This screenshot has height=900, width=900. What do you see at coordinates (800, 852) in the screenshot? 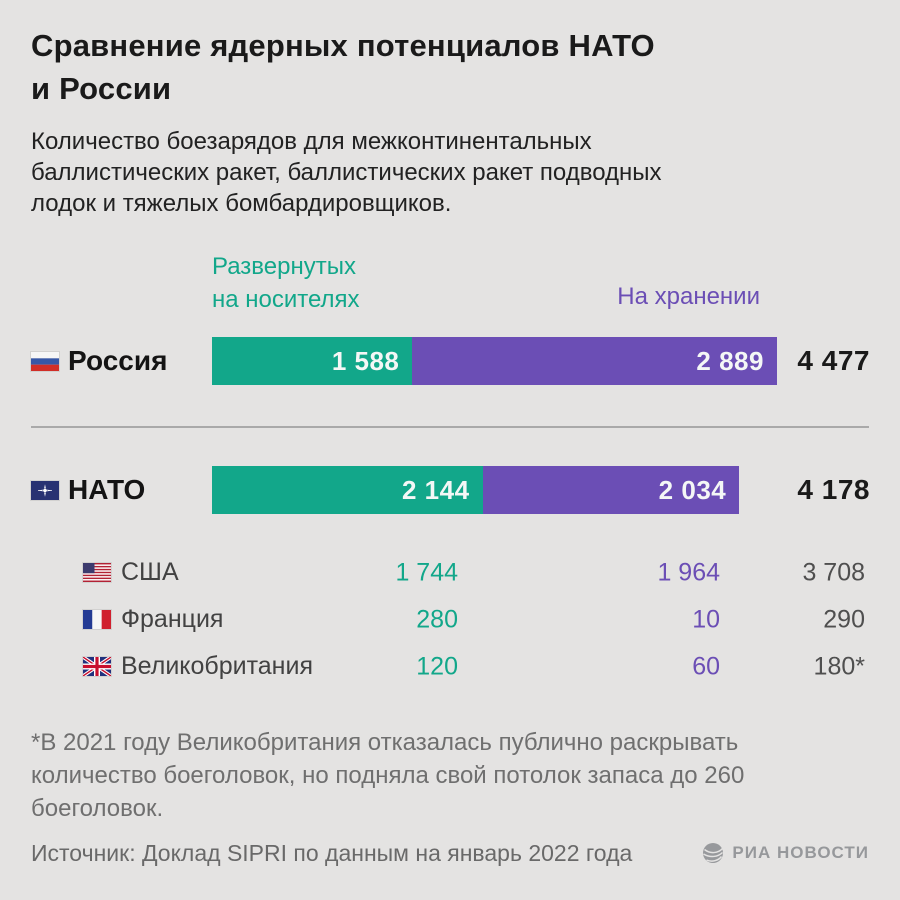
I see `brand-name: РИА НОВОСТИ` at bounding box center [800, 852].